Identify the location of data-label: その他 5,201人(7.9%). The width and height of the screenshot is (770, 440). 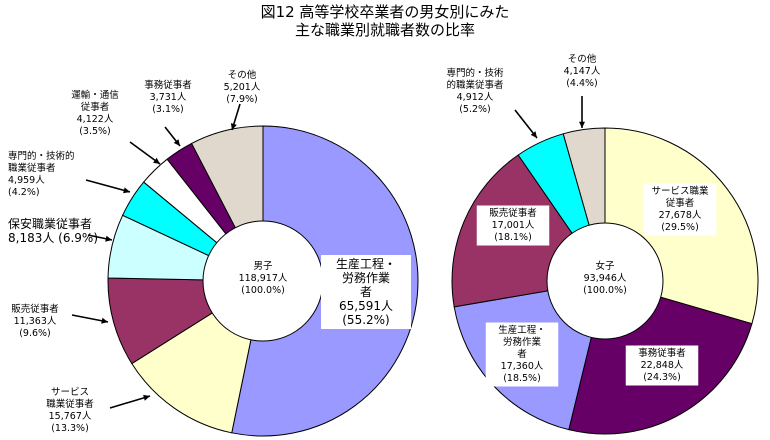
(242, 87).